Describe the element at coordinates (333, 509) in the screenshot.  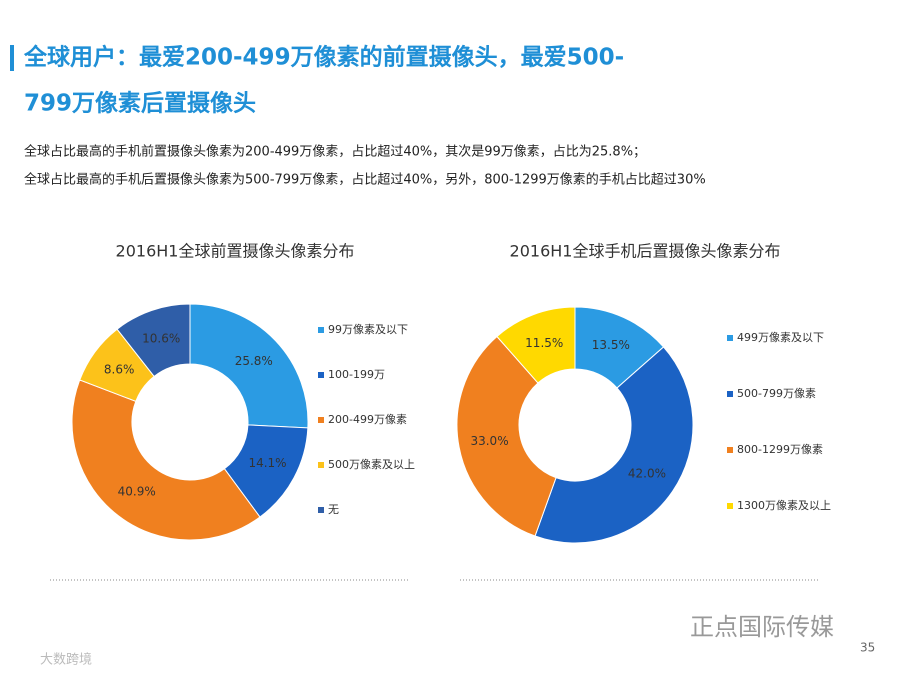
I see `legend-label: 无` at that location.